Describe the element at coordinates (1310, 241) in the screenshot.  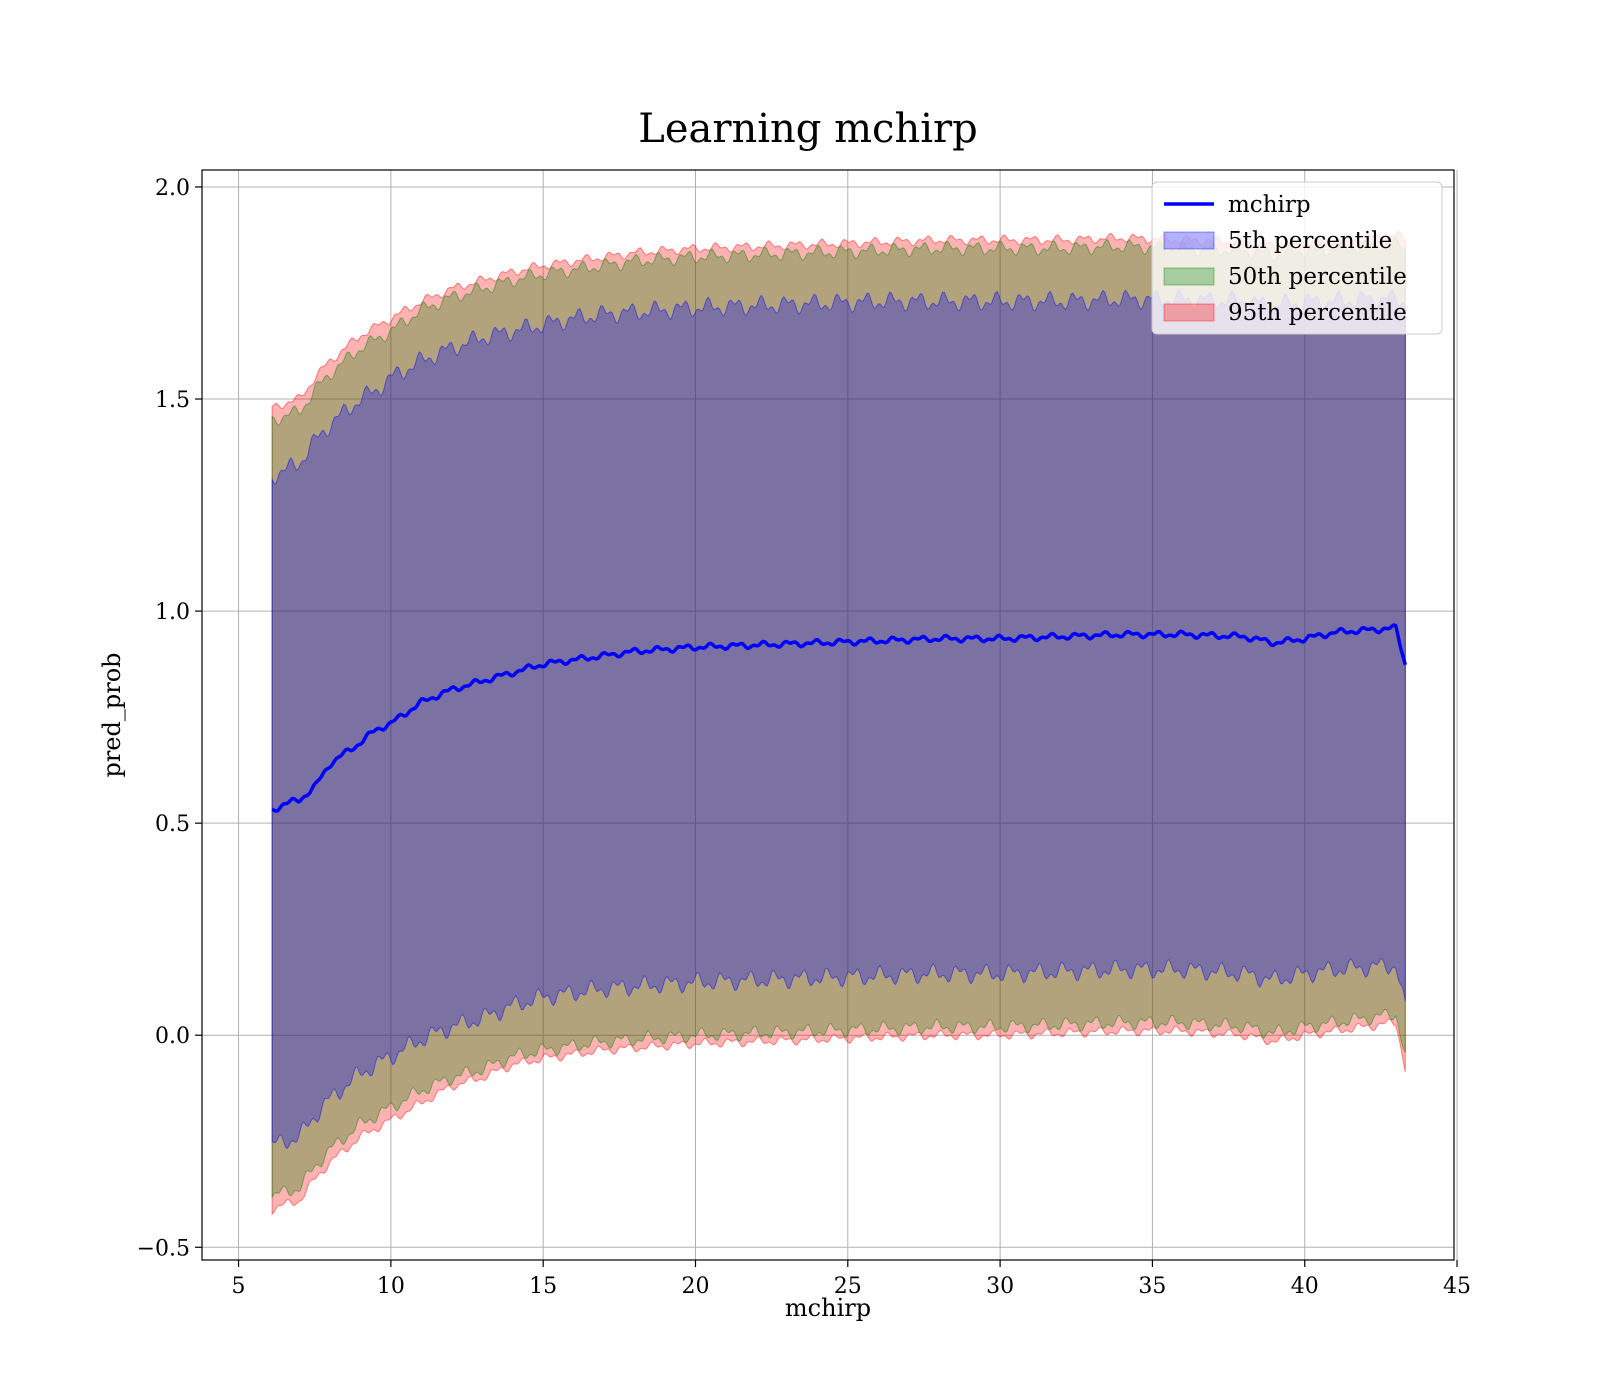
I see `legend-label: 5th percentile` at that location.